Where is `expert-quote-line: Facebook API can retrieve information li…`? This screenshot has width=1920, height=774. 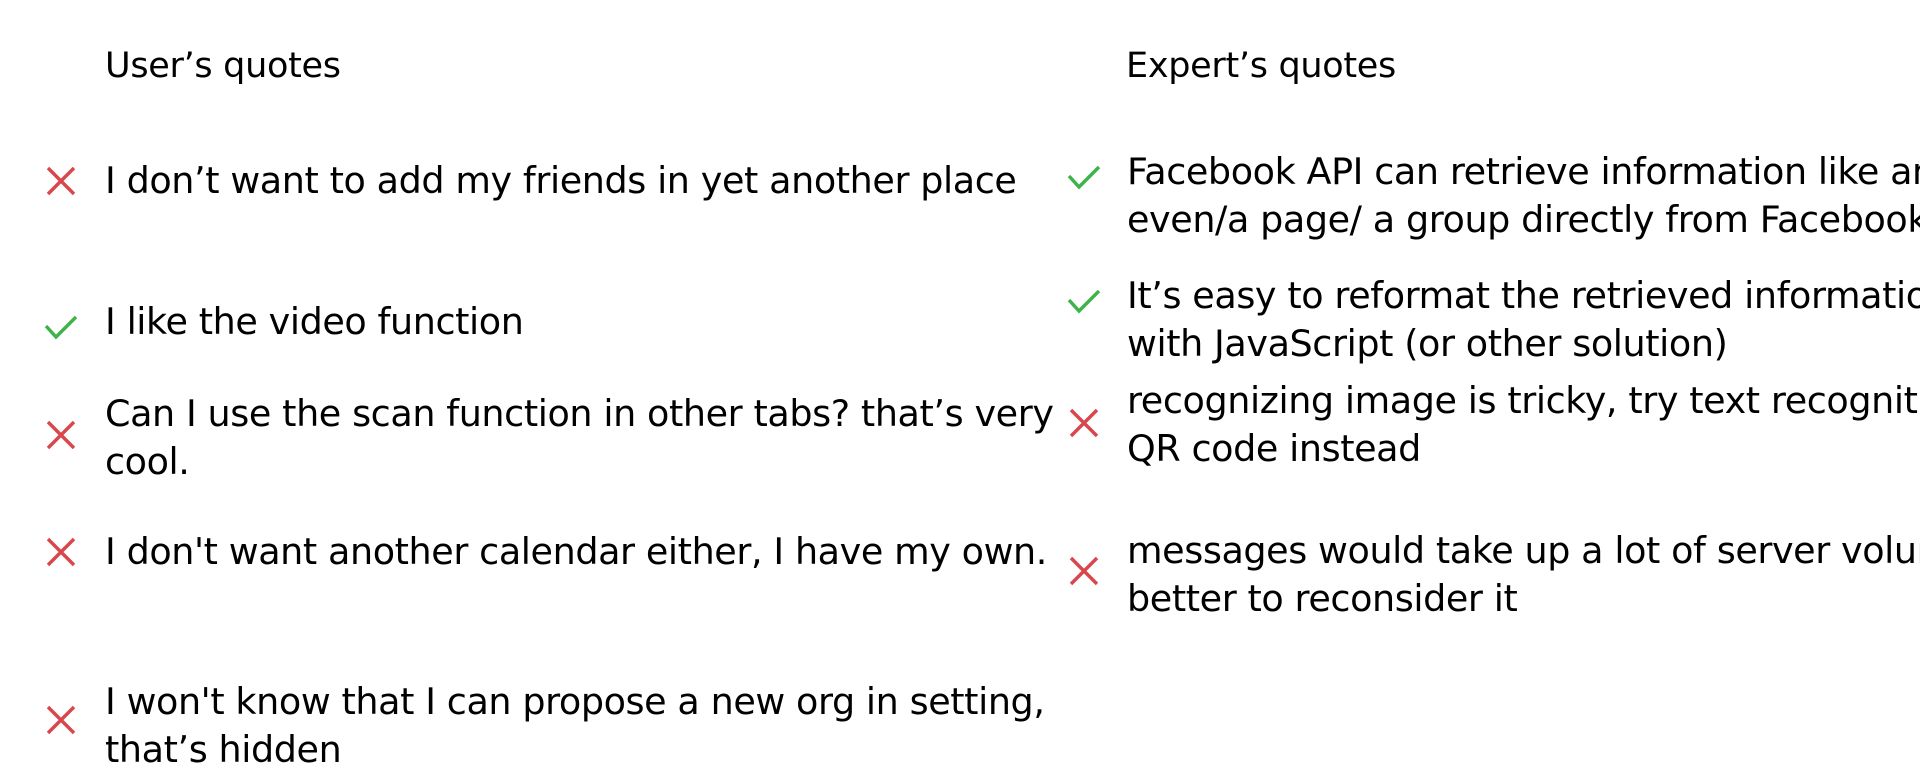
expert-quote-line: Facebook API can retrieve information li… is located at coordinates (1523, 171).